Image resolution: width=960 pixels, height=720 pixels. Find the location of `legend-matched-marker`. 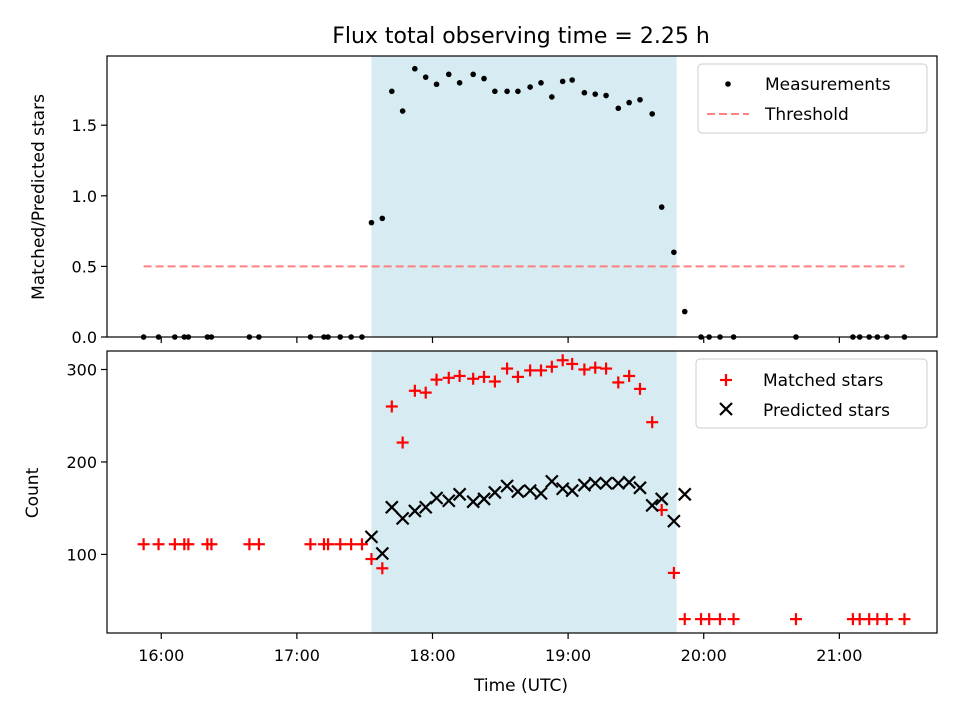

legend-matched-marker is located at coordinates (726, 380).